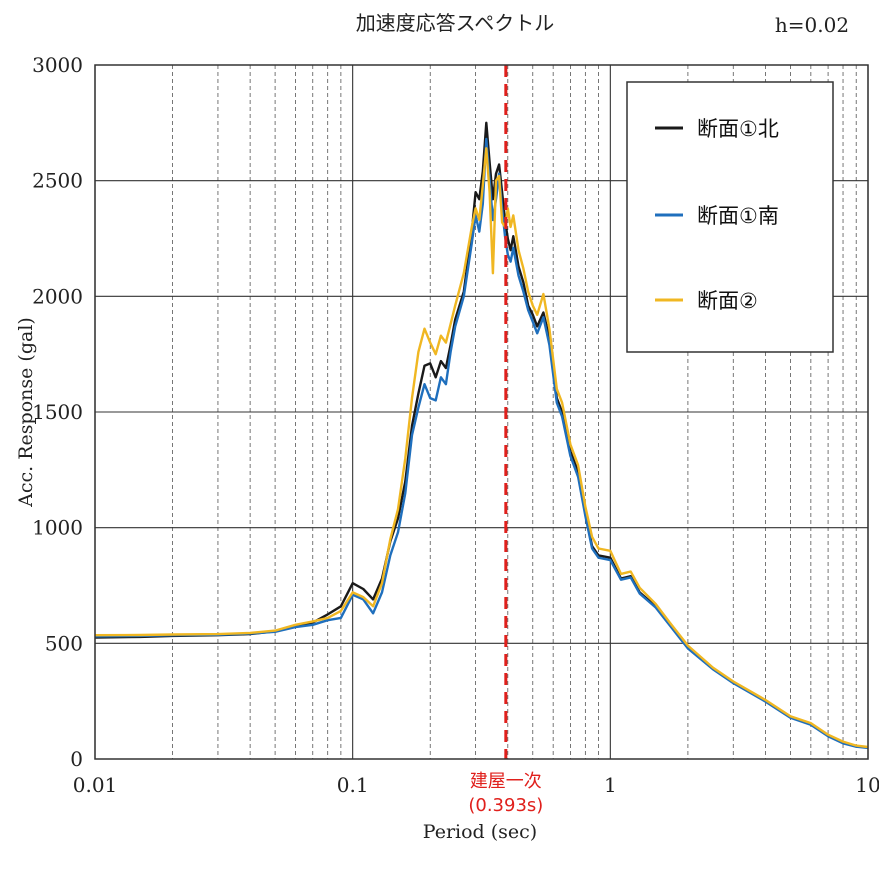 The image size is (879, 881). I want to click on y-axis-label: Acc. Response (gal), so click(26, 412).